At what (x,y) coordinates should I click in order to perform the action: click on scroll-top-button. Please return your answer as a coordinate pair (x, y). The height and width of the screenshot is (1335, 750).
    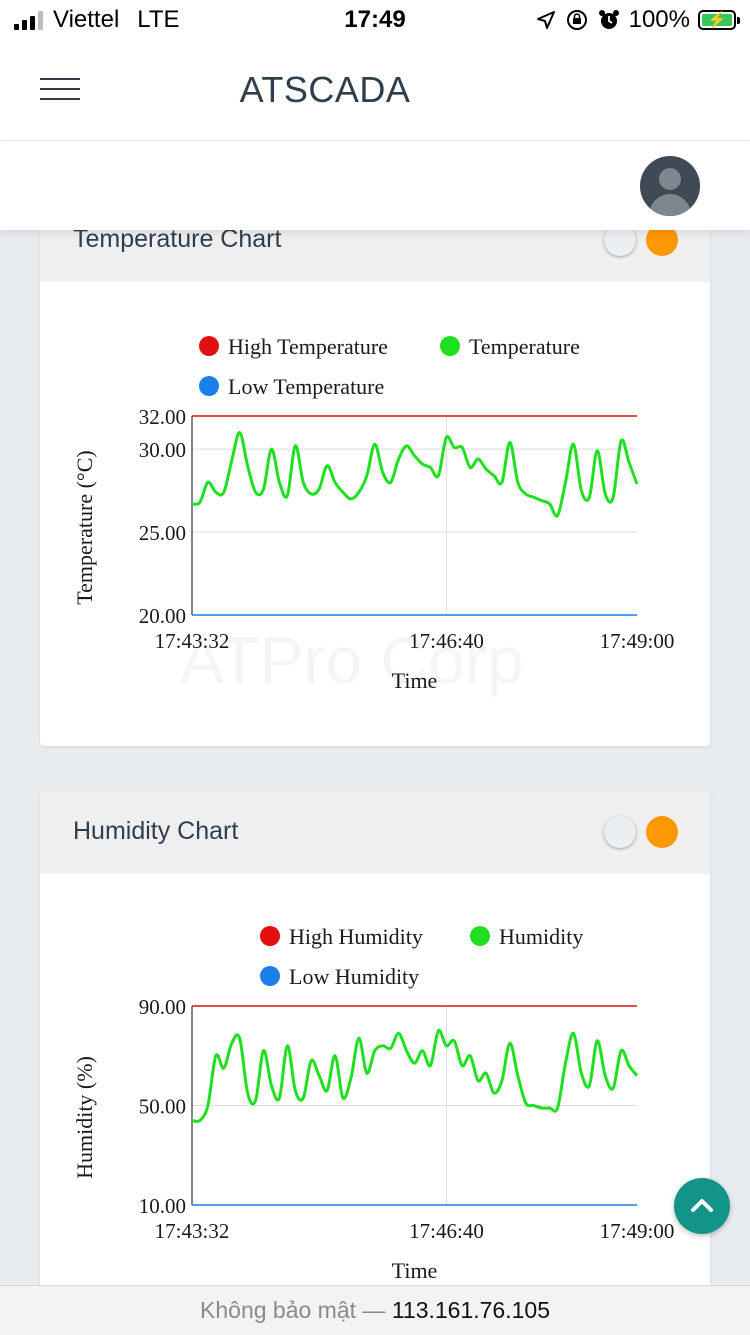
    Looking at the image, I should click on (702, 1206).